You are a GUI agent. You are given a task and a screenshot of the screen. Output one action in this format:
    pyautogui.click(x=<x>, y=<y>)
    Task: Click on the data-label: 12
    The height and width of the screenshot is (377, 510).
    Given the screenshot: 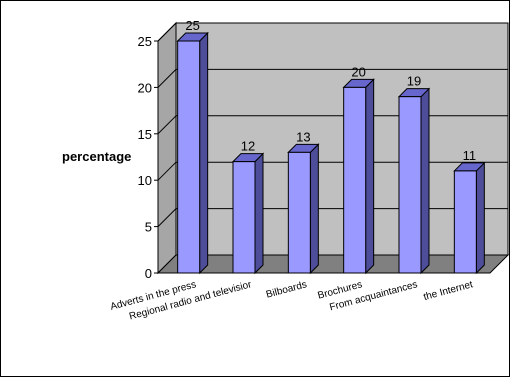 What is the action you would take?
    pyautogui.click(x=248, y=146)
    